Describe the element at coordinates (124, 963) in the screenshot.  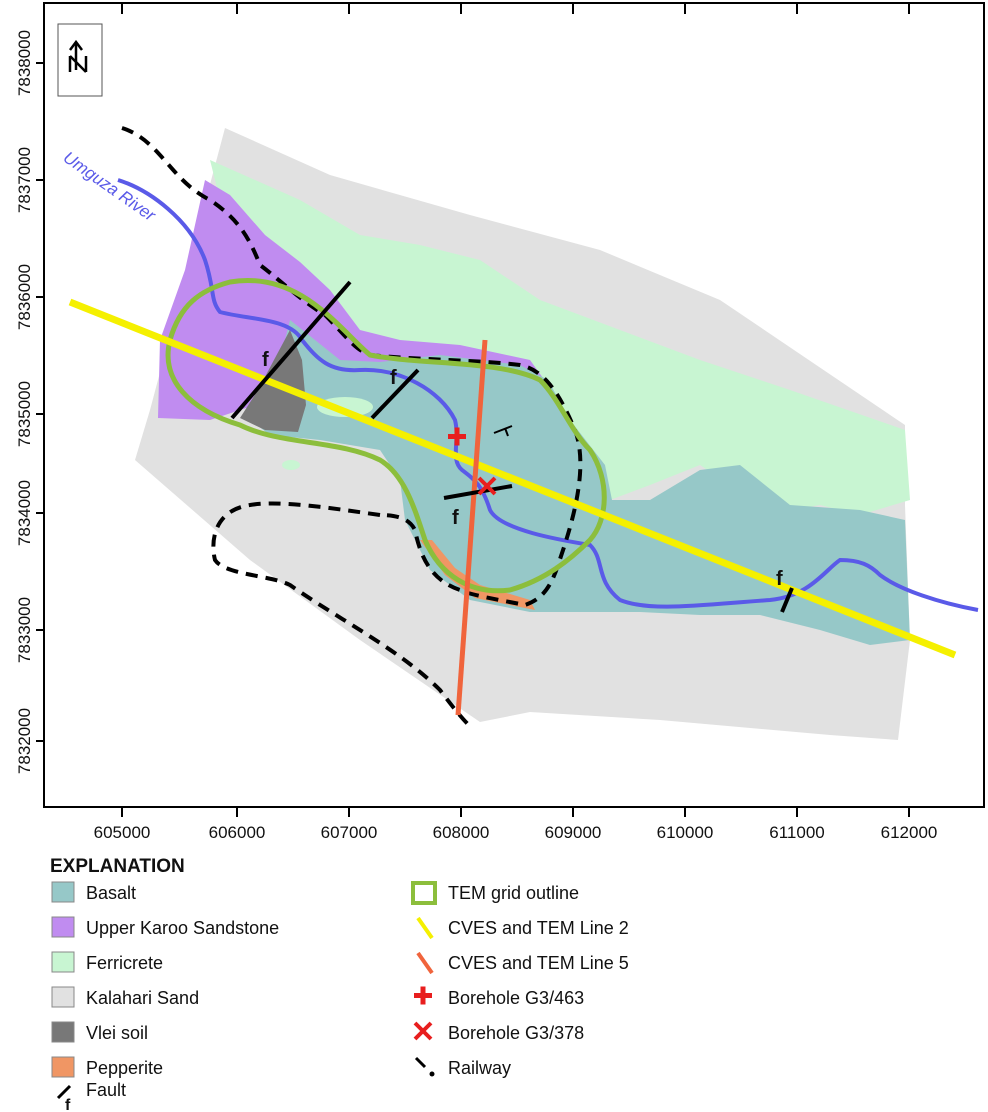
I see `legend-label: Ferricrete` at that location.